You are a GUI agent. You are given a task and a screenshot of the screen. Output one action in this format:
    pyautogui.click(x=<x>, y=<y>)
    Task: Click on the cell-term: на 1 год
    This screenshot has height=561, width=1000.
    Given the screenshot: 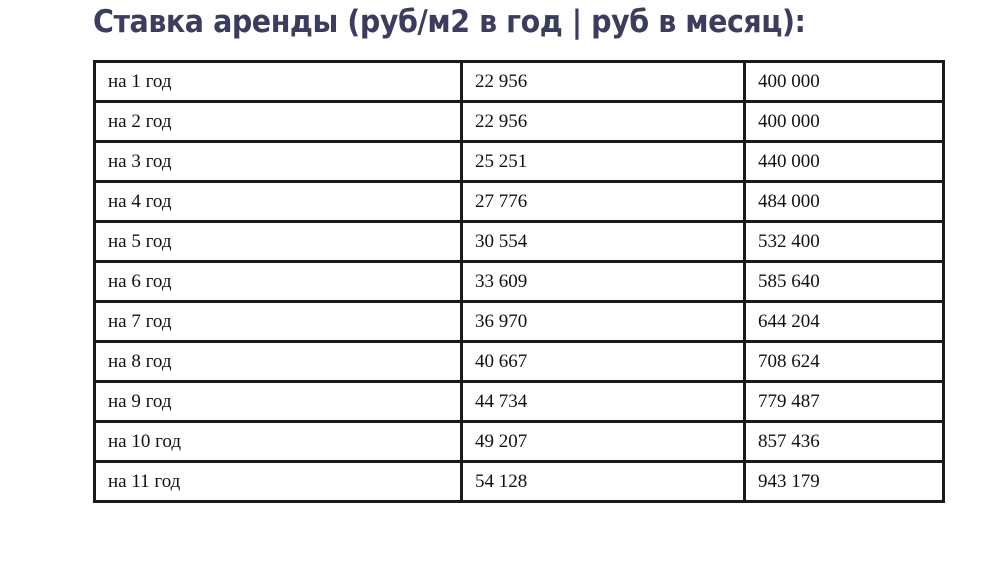 What is the action you would take?
    pyautogui.click(x=278, y=81)
    